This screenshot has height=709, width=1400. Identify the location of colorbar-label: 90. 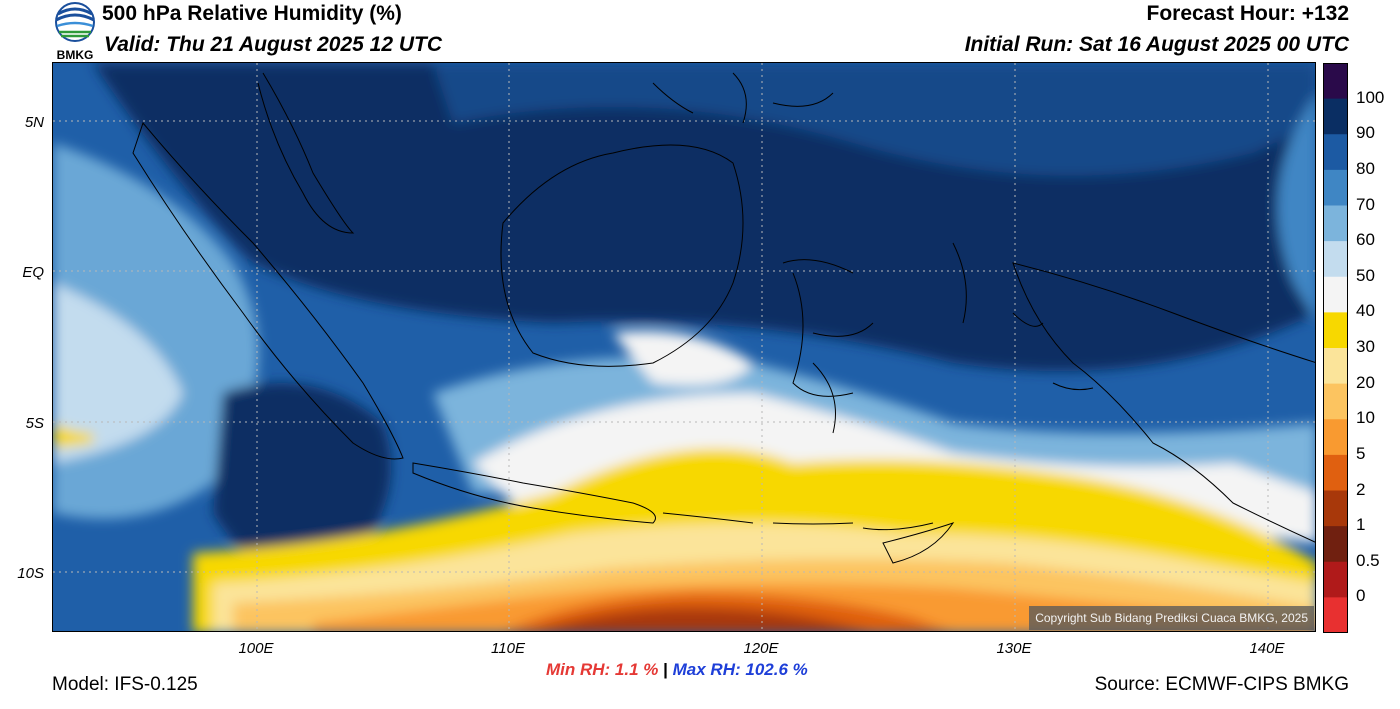
(1365, 133).